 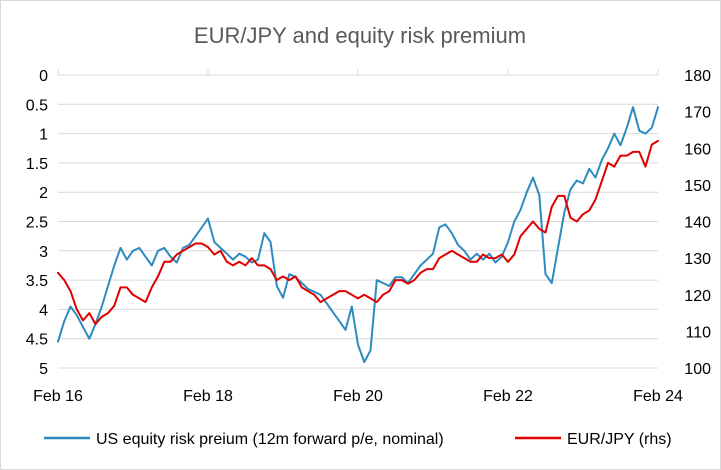 I want to click on right-axis-ticks: 180 170 160 150 140 130 120 110 100, so click(x=697, y=223).